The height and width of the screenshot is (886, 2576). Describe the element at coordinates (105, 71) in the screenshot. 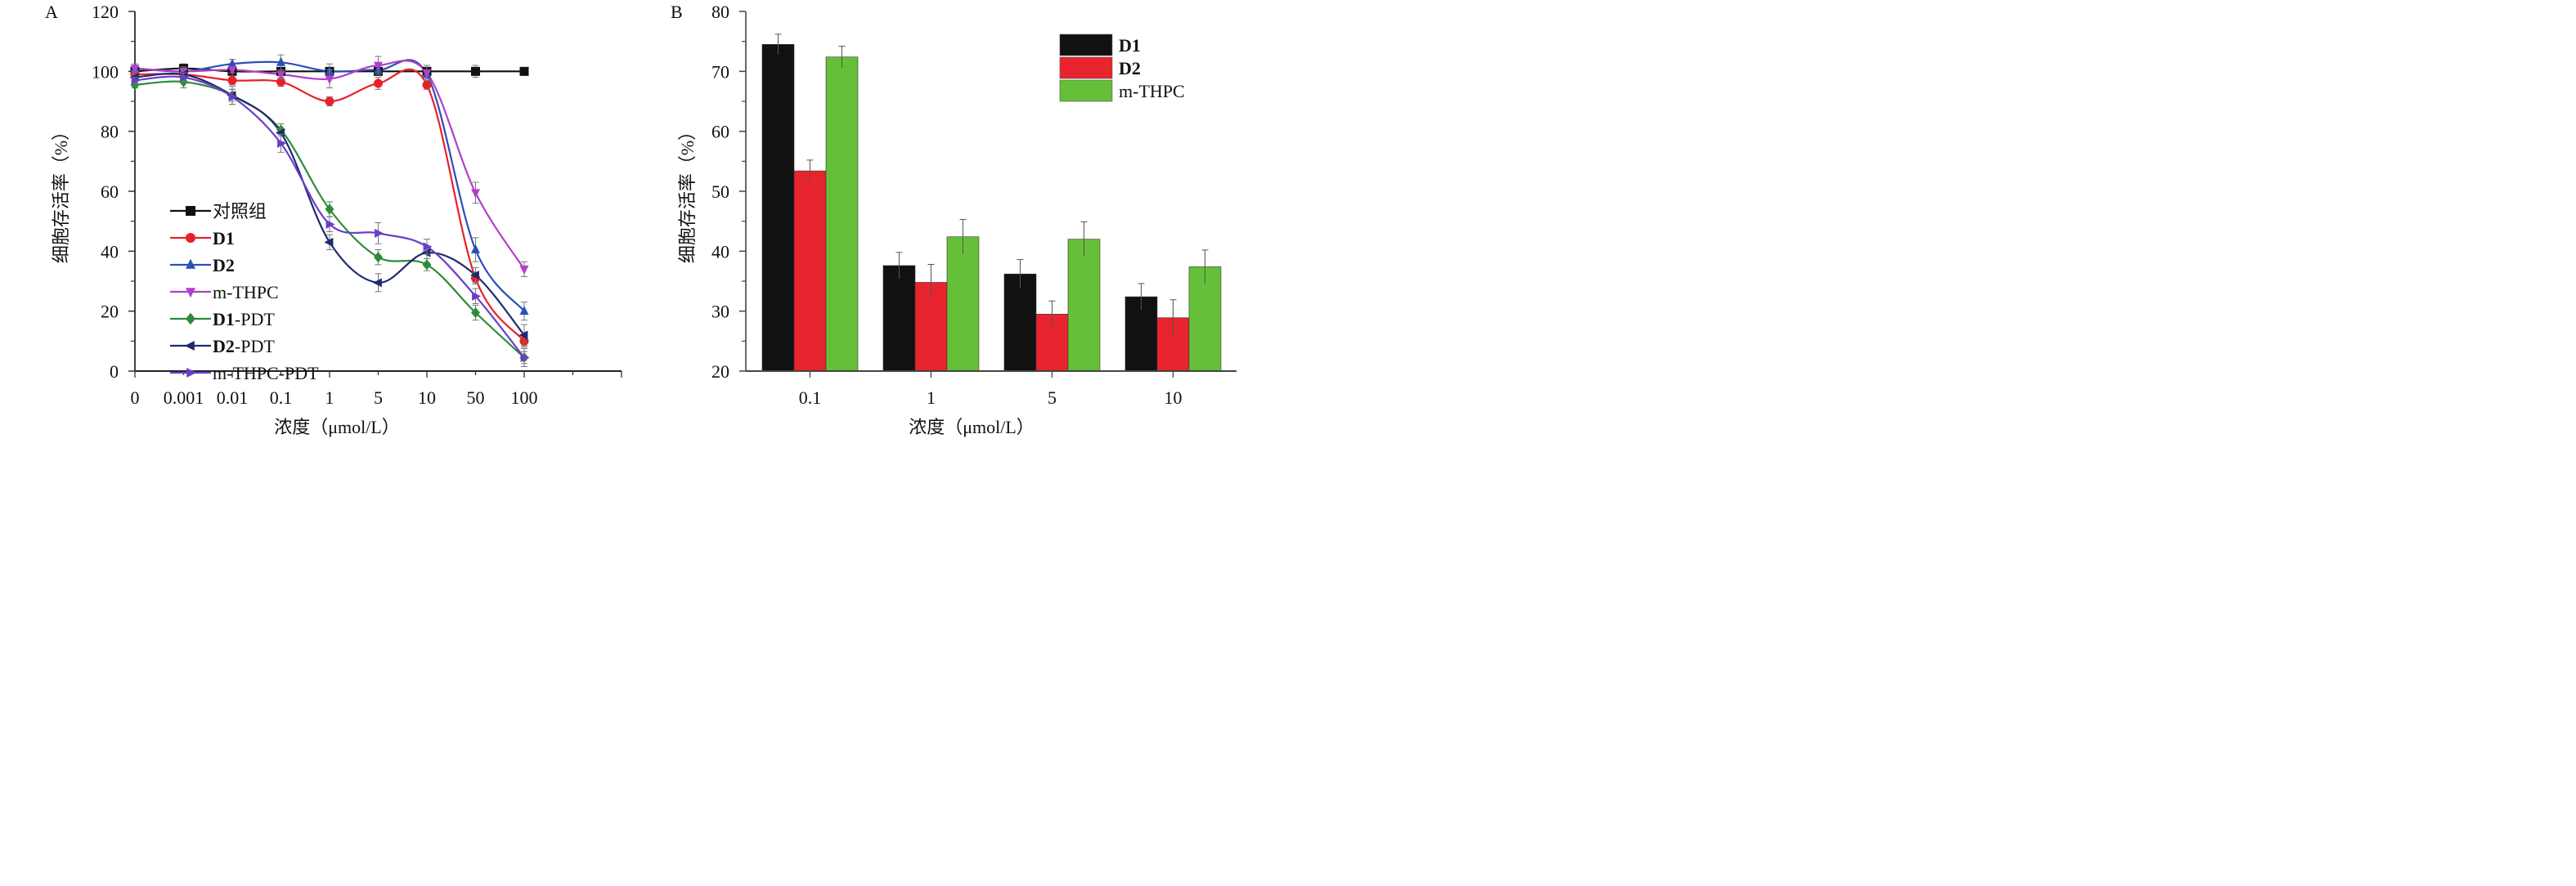

I see `y-tick-label: 100` at that location.